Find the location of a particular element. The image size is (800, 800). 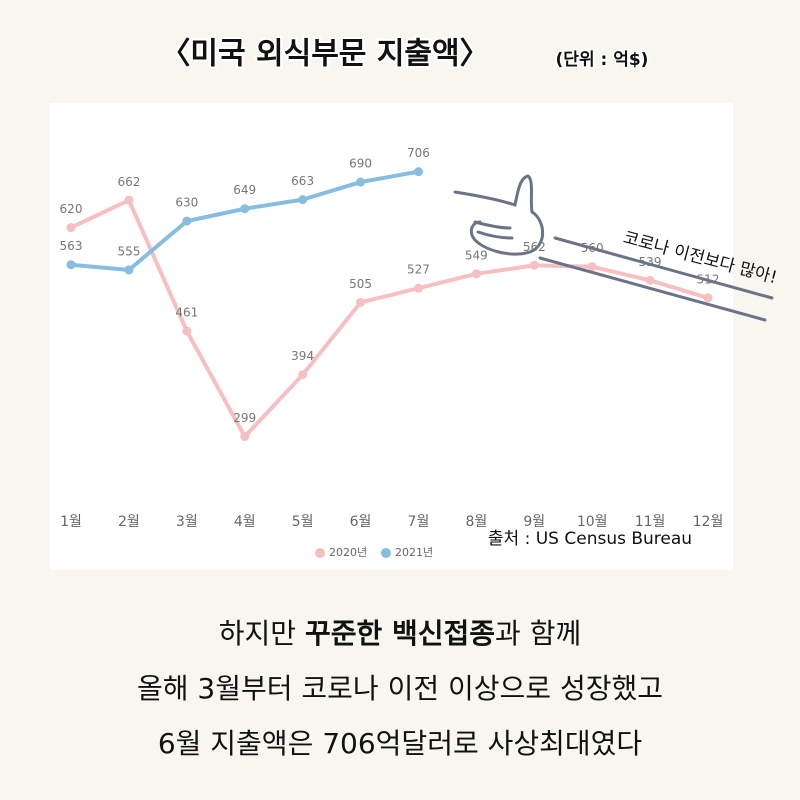

caption-text: 과 함께 is located at coordinates (538, 633).